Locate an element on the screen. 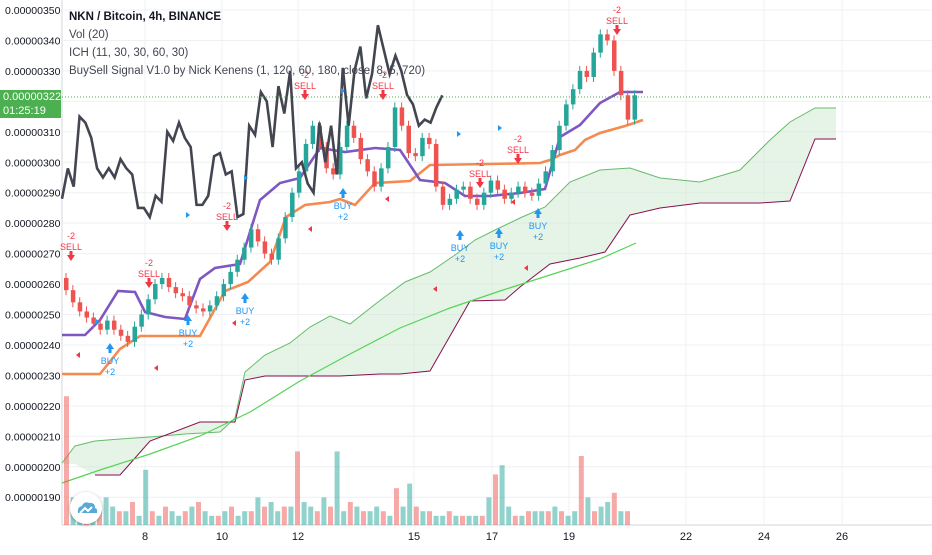  tradingview-logo is located at coordinates (86, 508).